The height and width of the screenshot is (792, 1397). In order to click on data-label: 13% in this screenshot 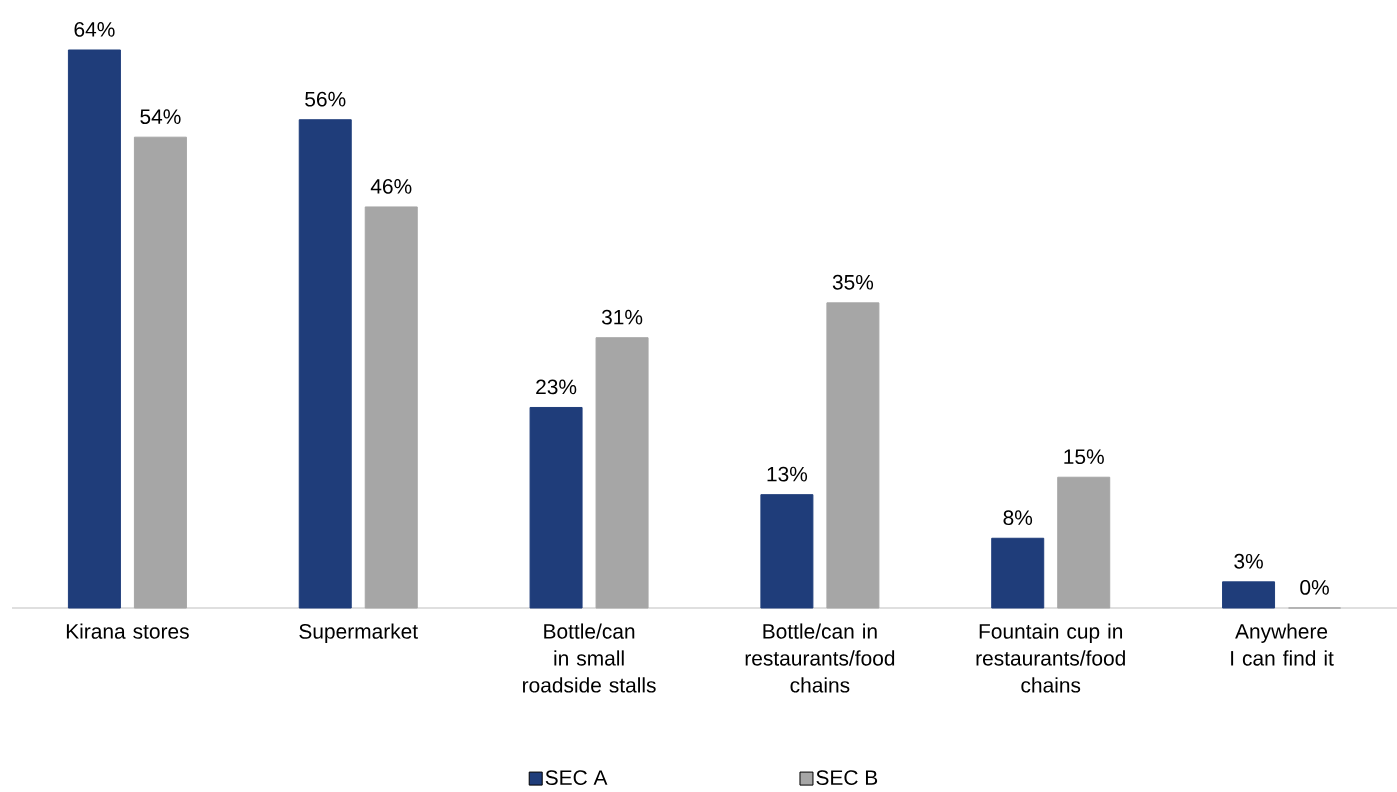, I will do `click(787, 474)`.